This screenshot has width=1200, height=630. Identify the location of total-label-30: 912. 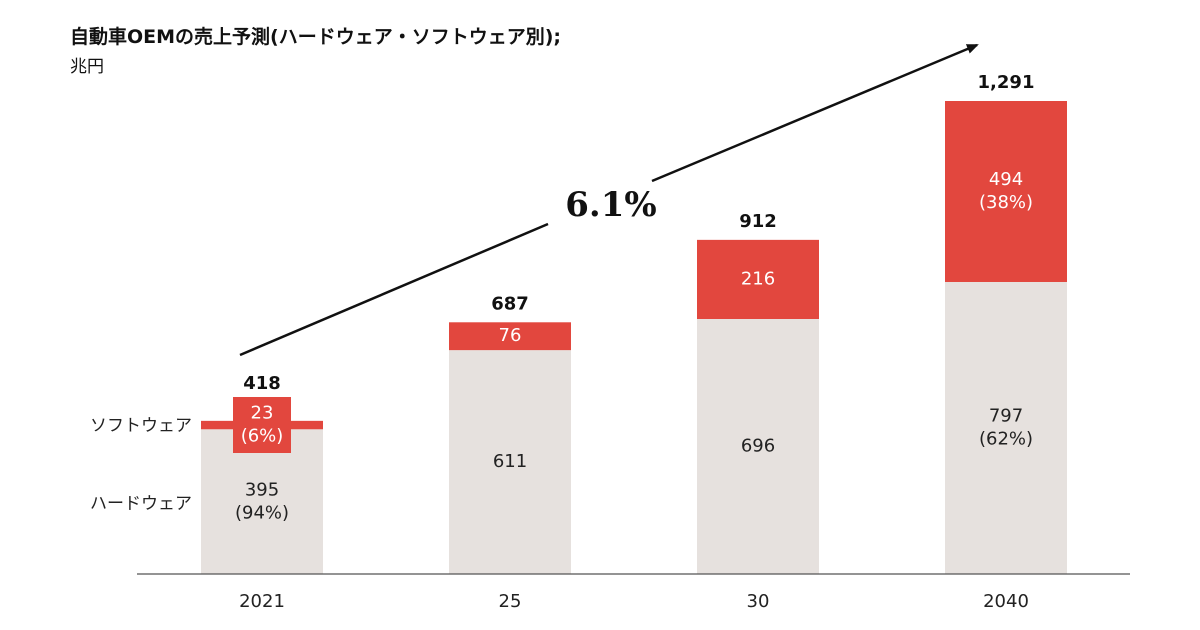
(758, 221).